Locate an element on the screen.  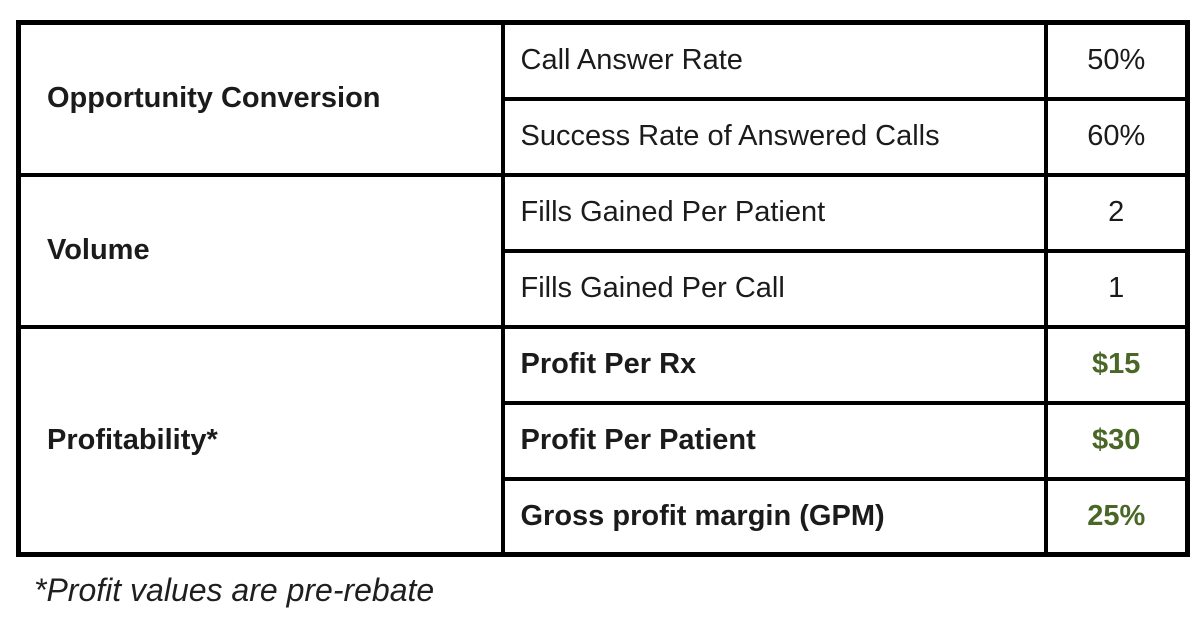
footnote-pre-rebate: *Profit values are pre-rebate is located at coordinates (234, 590).